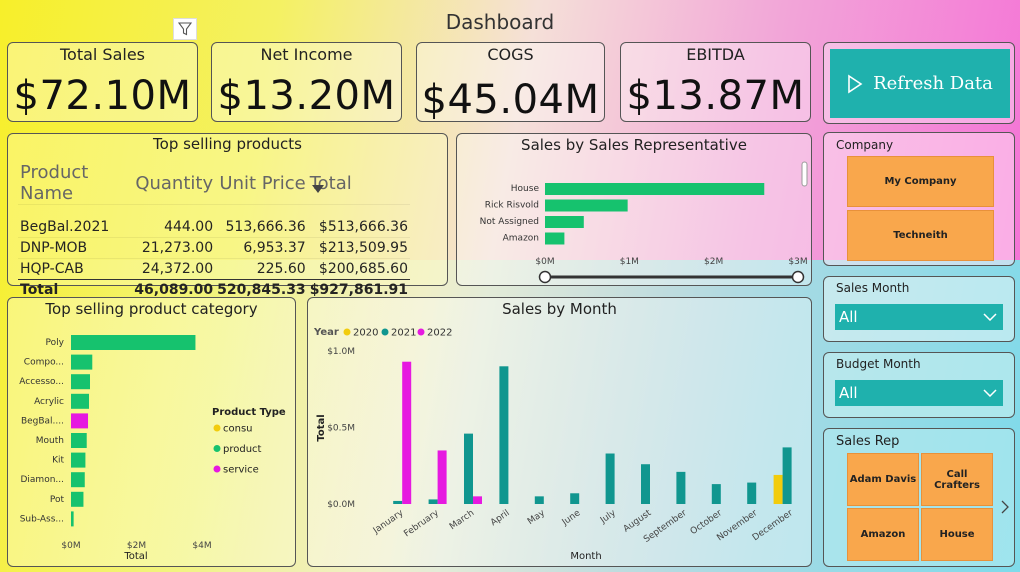 The width and height of the screenshot is (1020, 572). What do you see at coordinates (306, 54) in the screenshot?
I see `kpi-label: Net Income` at bounding box center [306, 54].